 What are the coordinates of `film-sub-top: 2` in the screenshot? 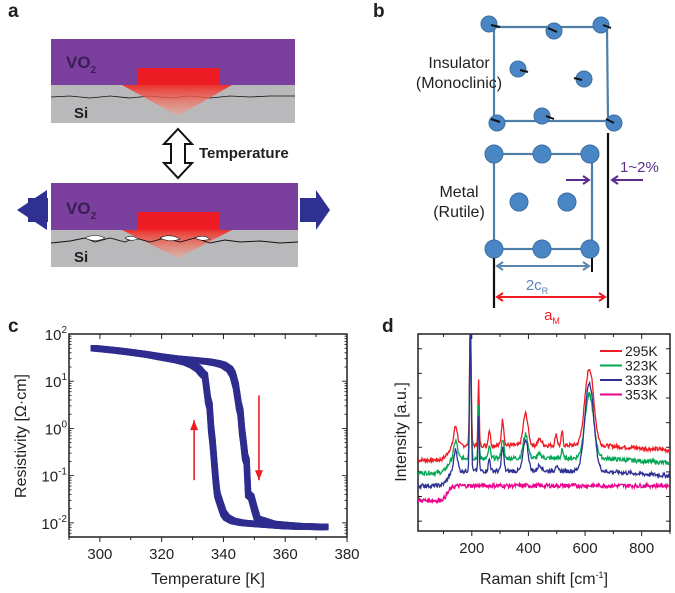 It's located at (94, 70).